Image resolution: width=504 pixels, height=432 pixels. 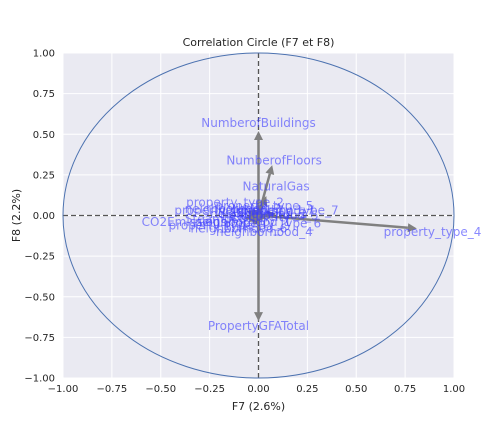 I want to click on x-axis-label: F7 (2.6%), so click(x=258, y=406).